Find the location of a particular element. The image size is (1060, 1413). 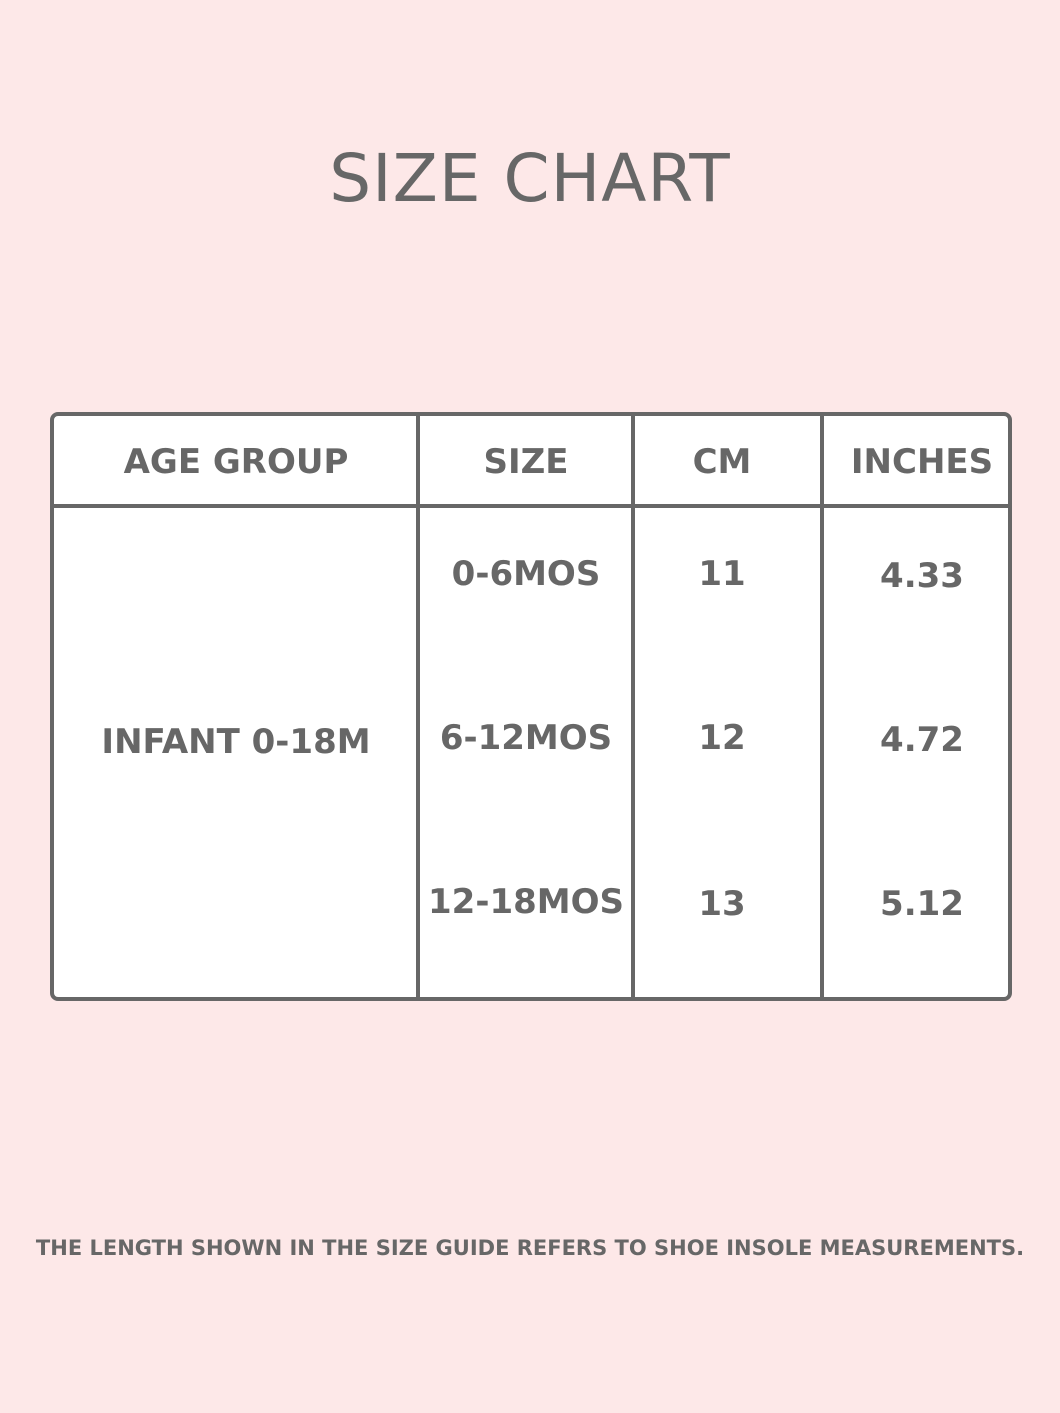

cm: 11 is located at coordinates (722, 574).